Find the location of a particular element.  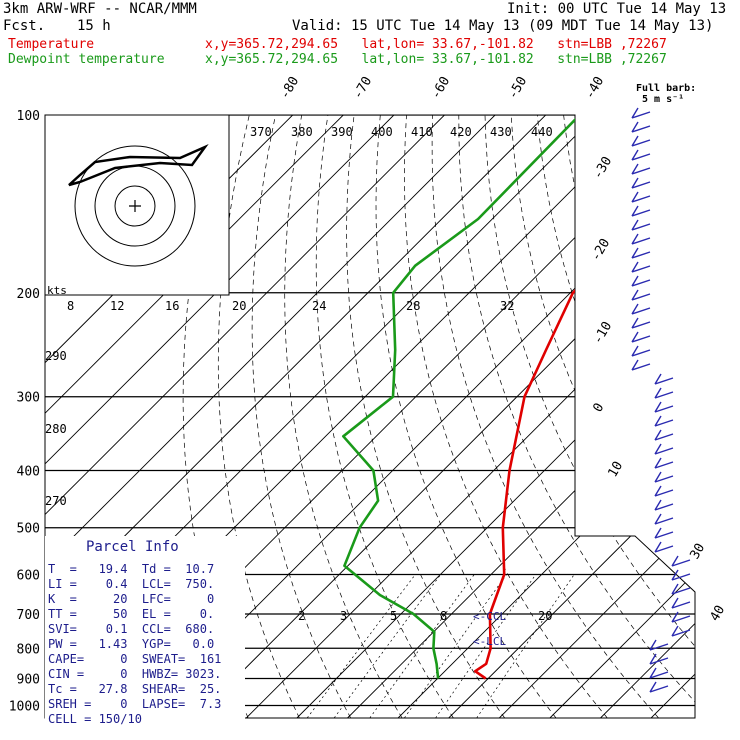

isotherm-label: 40 is located at coordinates (717, 613).